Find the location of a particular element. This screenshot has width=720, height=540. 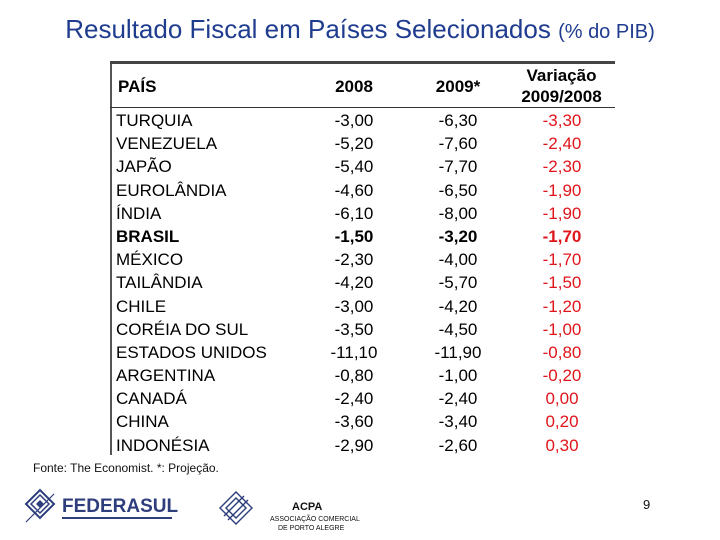

cell-variation: 0,20 is located at coordinates (562, 422).